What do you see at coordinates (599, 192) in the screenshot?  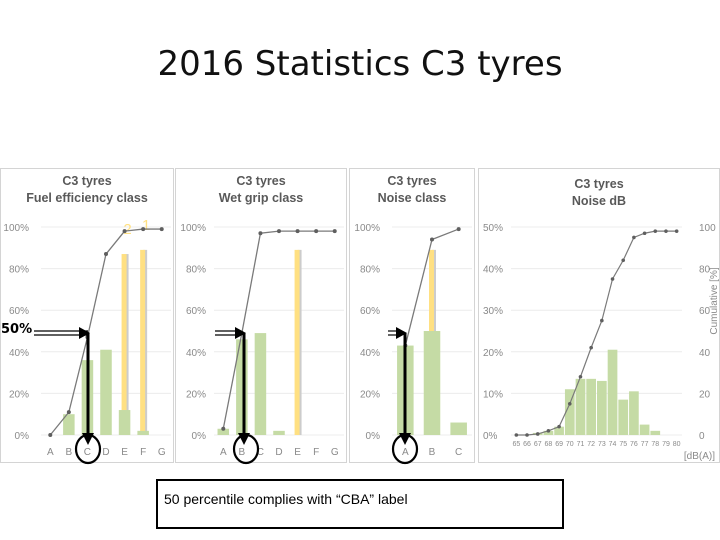 I see `chart-title-noise-db: C3 tyres Noise dB` at bounding box center [599, 192].